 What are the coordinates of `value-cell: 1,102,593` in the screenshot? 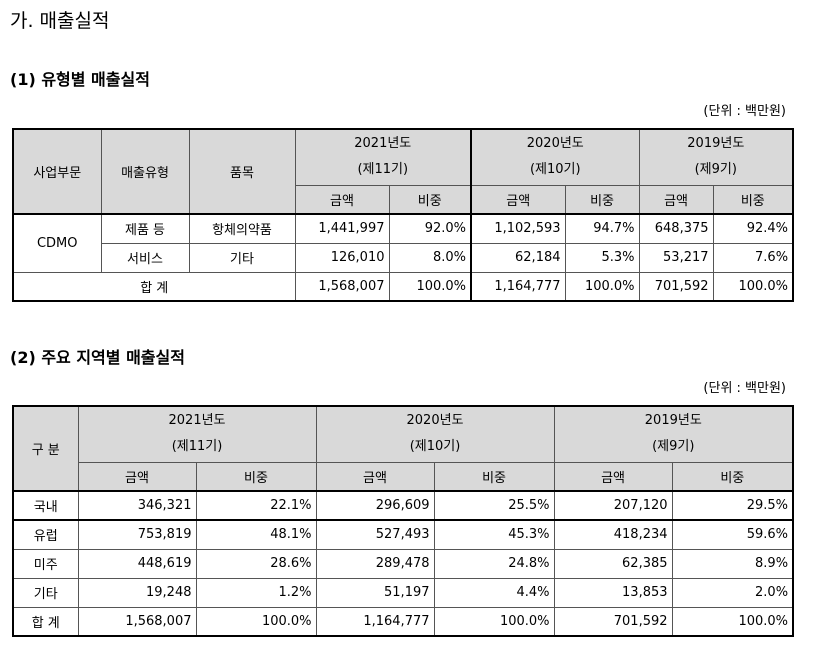 It's located at (518, 228).